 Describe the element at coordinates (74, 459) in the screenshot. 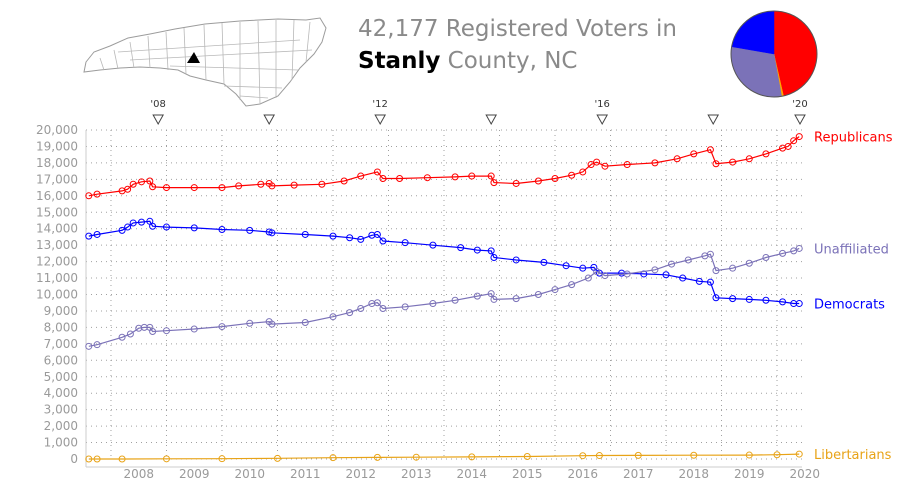

I see `y-tick-label: 0` at that location.